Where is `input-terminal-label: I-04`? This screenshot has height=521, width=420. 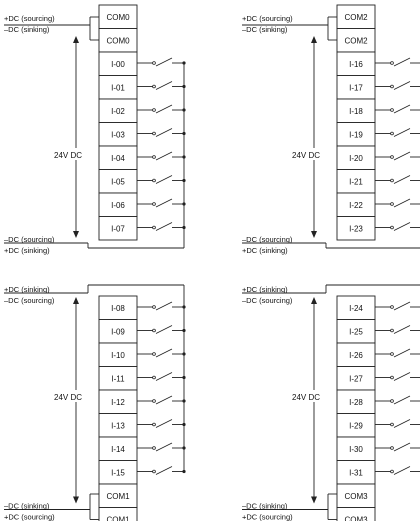 input-terminal-label: I-04 is located at coordinates (118, 158).